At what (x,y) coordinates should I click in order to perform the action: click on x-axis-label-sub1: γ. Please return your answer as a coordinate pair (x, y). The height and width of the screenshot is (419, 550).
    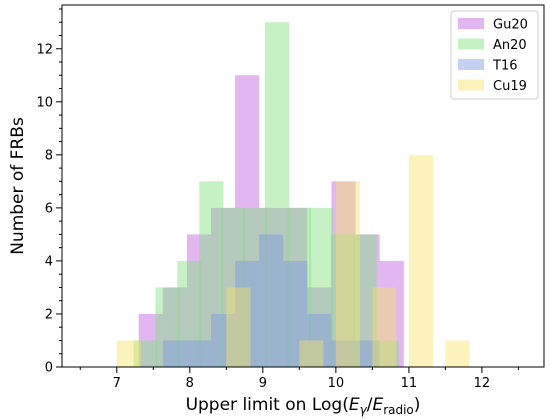
    Looking at the image, I should click on (364, 410).